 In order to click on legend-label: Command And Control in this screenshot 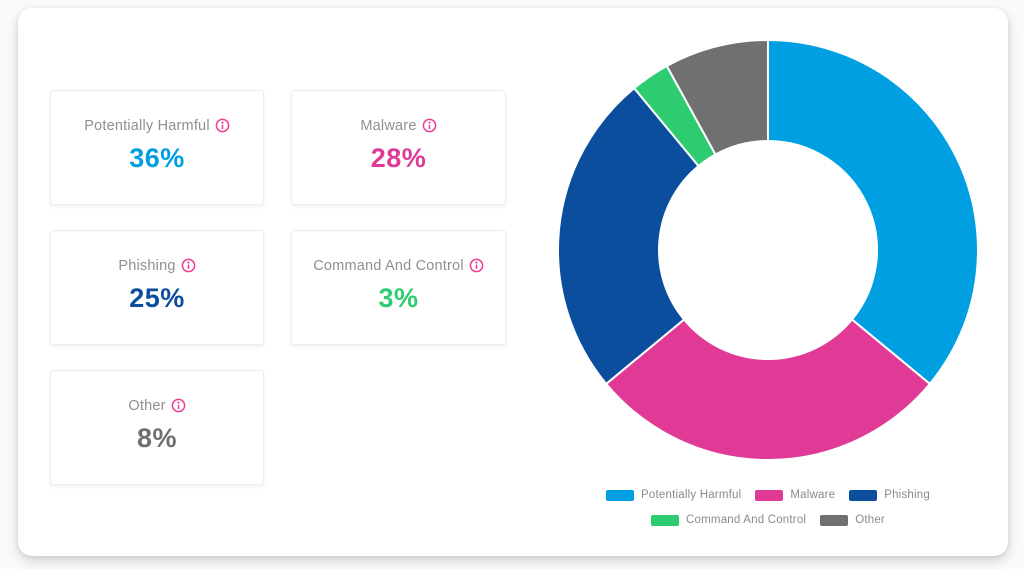, I will do `click(746, 520)`.